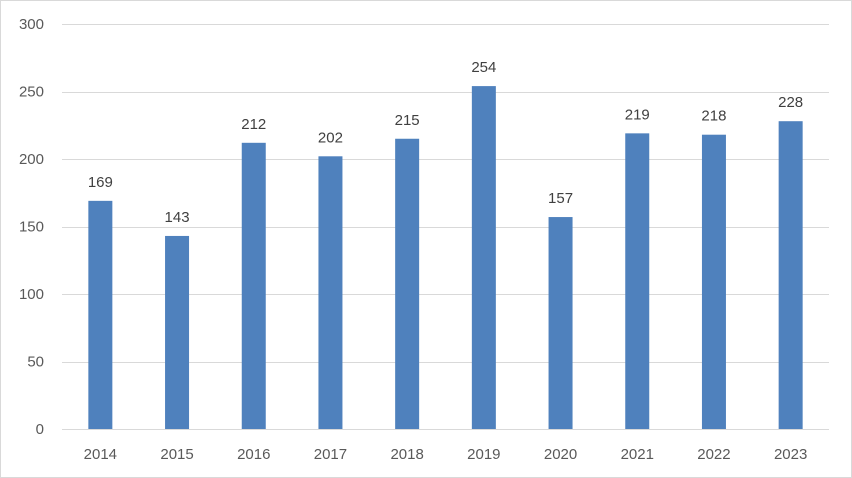  I want to click on data-label-2022: 218, so click(713, 116).